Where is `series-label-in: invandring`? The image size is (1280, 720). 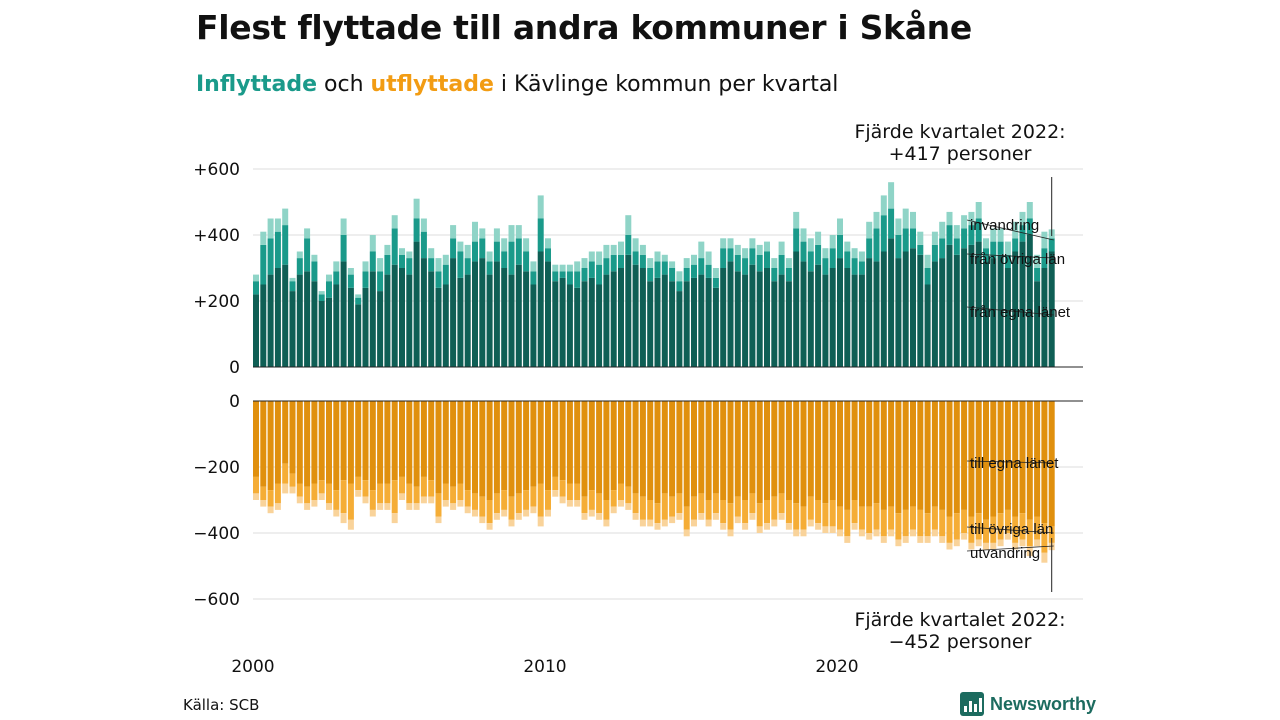
series-label-in: invandring is located at coordinates (1004, 225).